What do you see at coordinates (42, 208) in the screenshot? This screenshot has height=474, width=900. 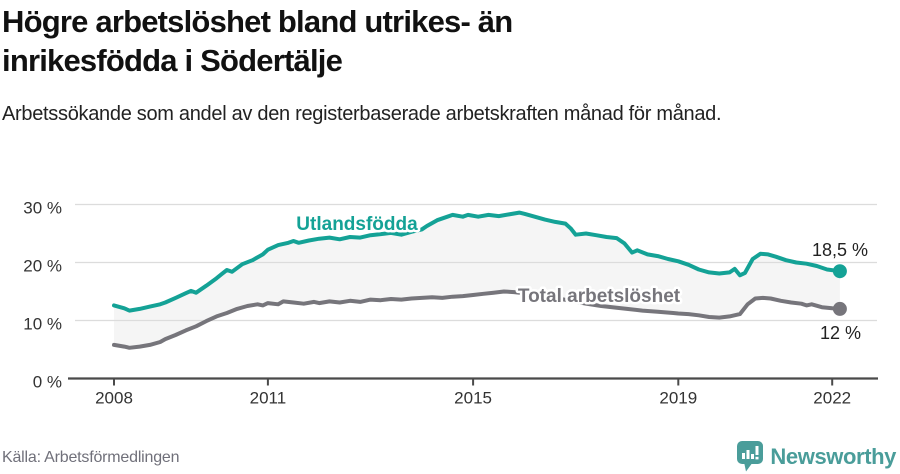 I see `y-tick-label: 30 %` at bounding box center [42, 208].